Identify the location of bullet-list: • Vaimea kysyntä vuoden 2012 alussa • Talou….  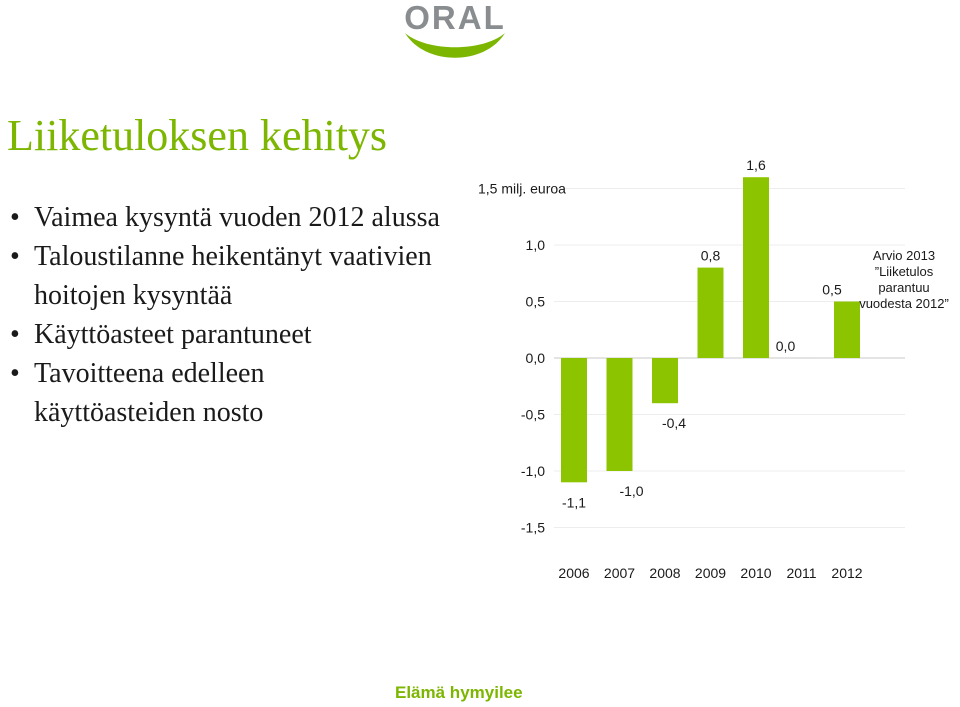
(225, 315).